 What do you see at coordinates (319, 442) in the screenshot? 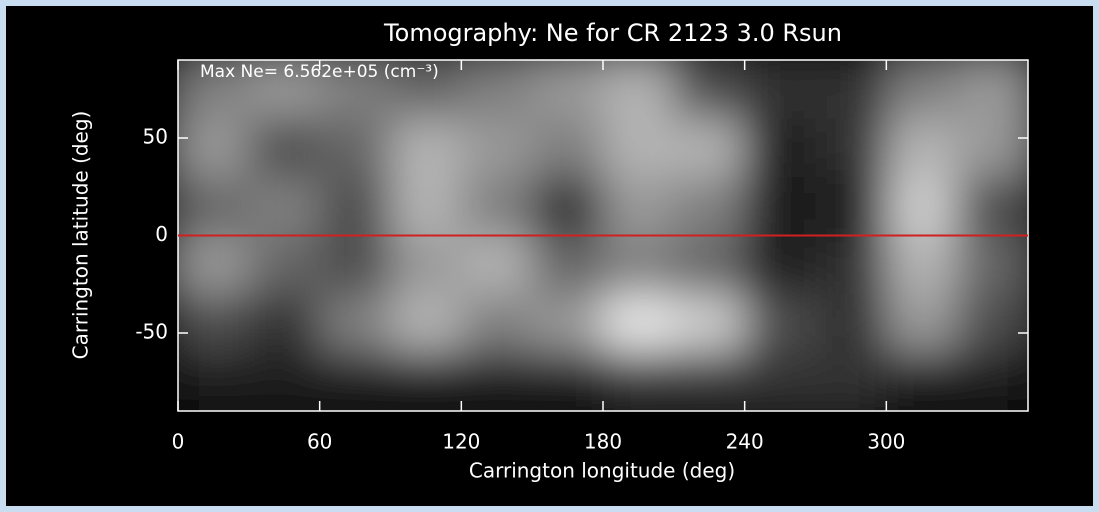
I see `x-tick-label: 60` at bounding box center [319, 442].